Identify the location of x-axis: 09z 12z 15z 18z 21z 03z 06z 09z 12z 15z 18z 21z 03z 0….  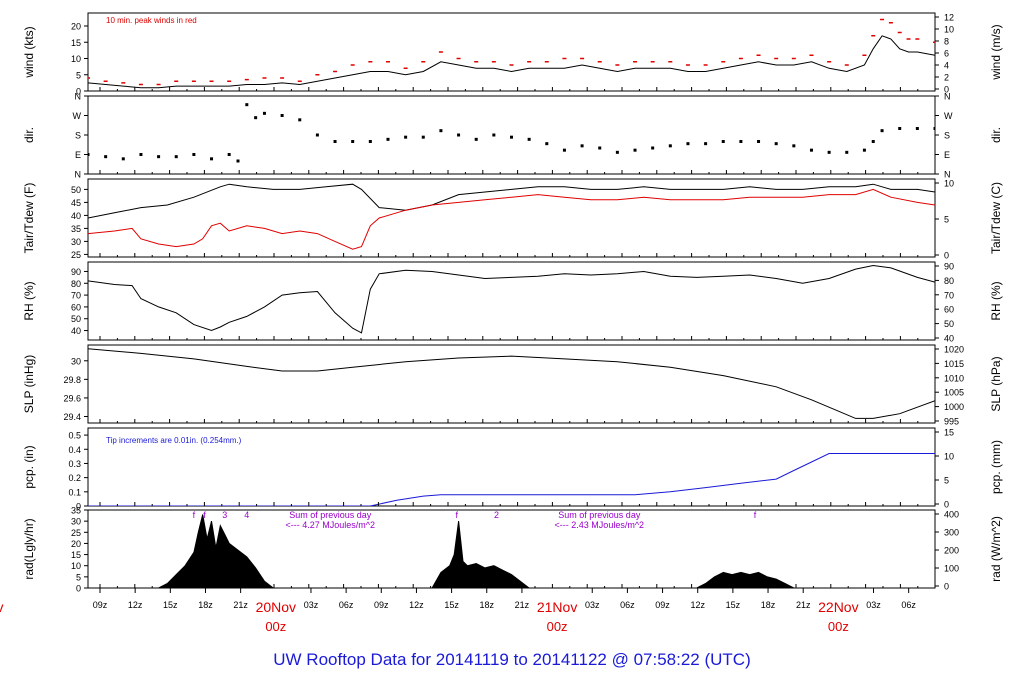
(458, 611).